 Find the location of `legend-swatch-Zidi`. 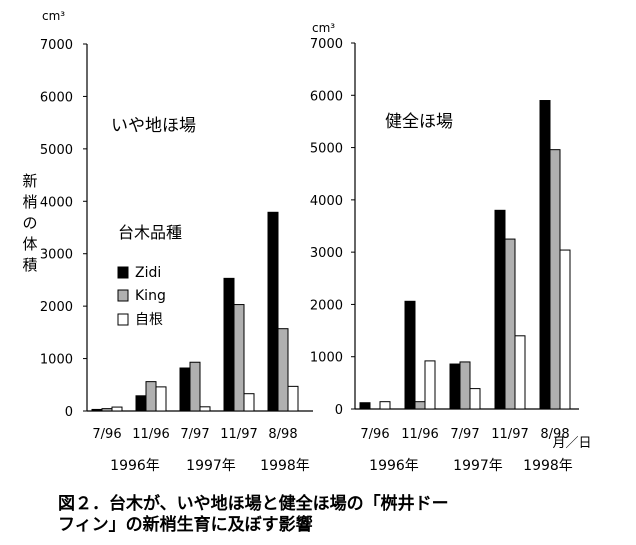

legend-swatch-Zidi is located at coordinates (123, 272).